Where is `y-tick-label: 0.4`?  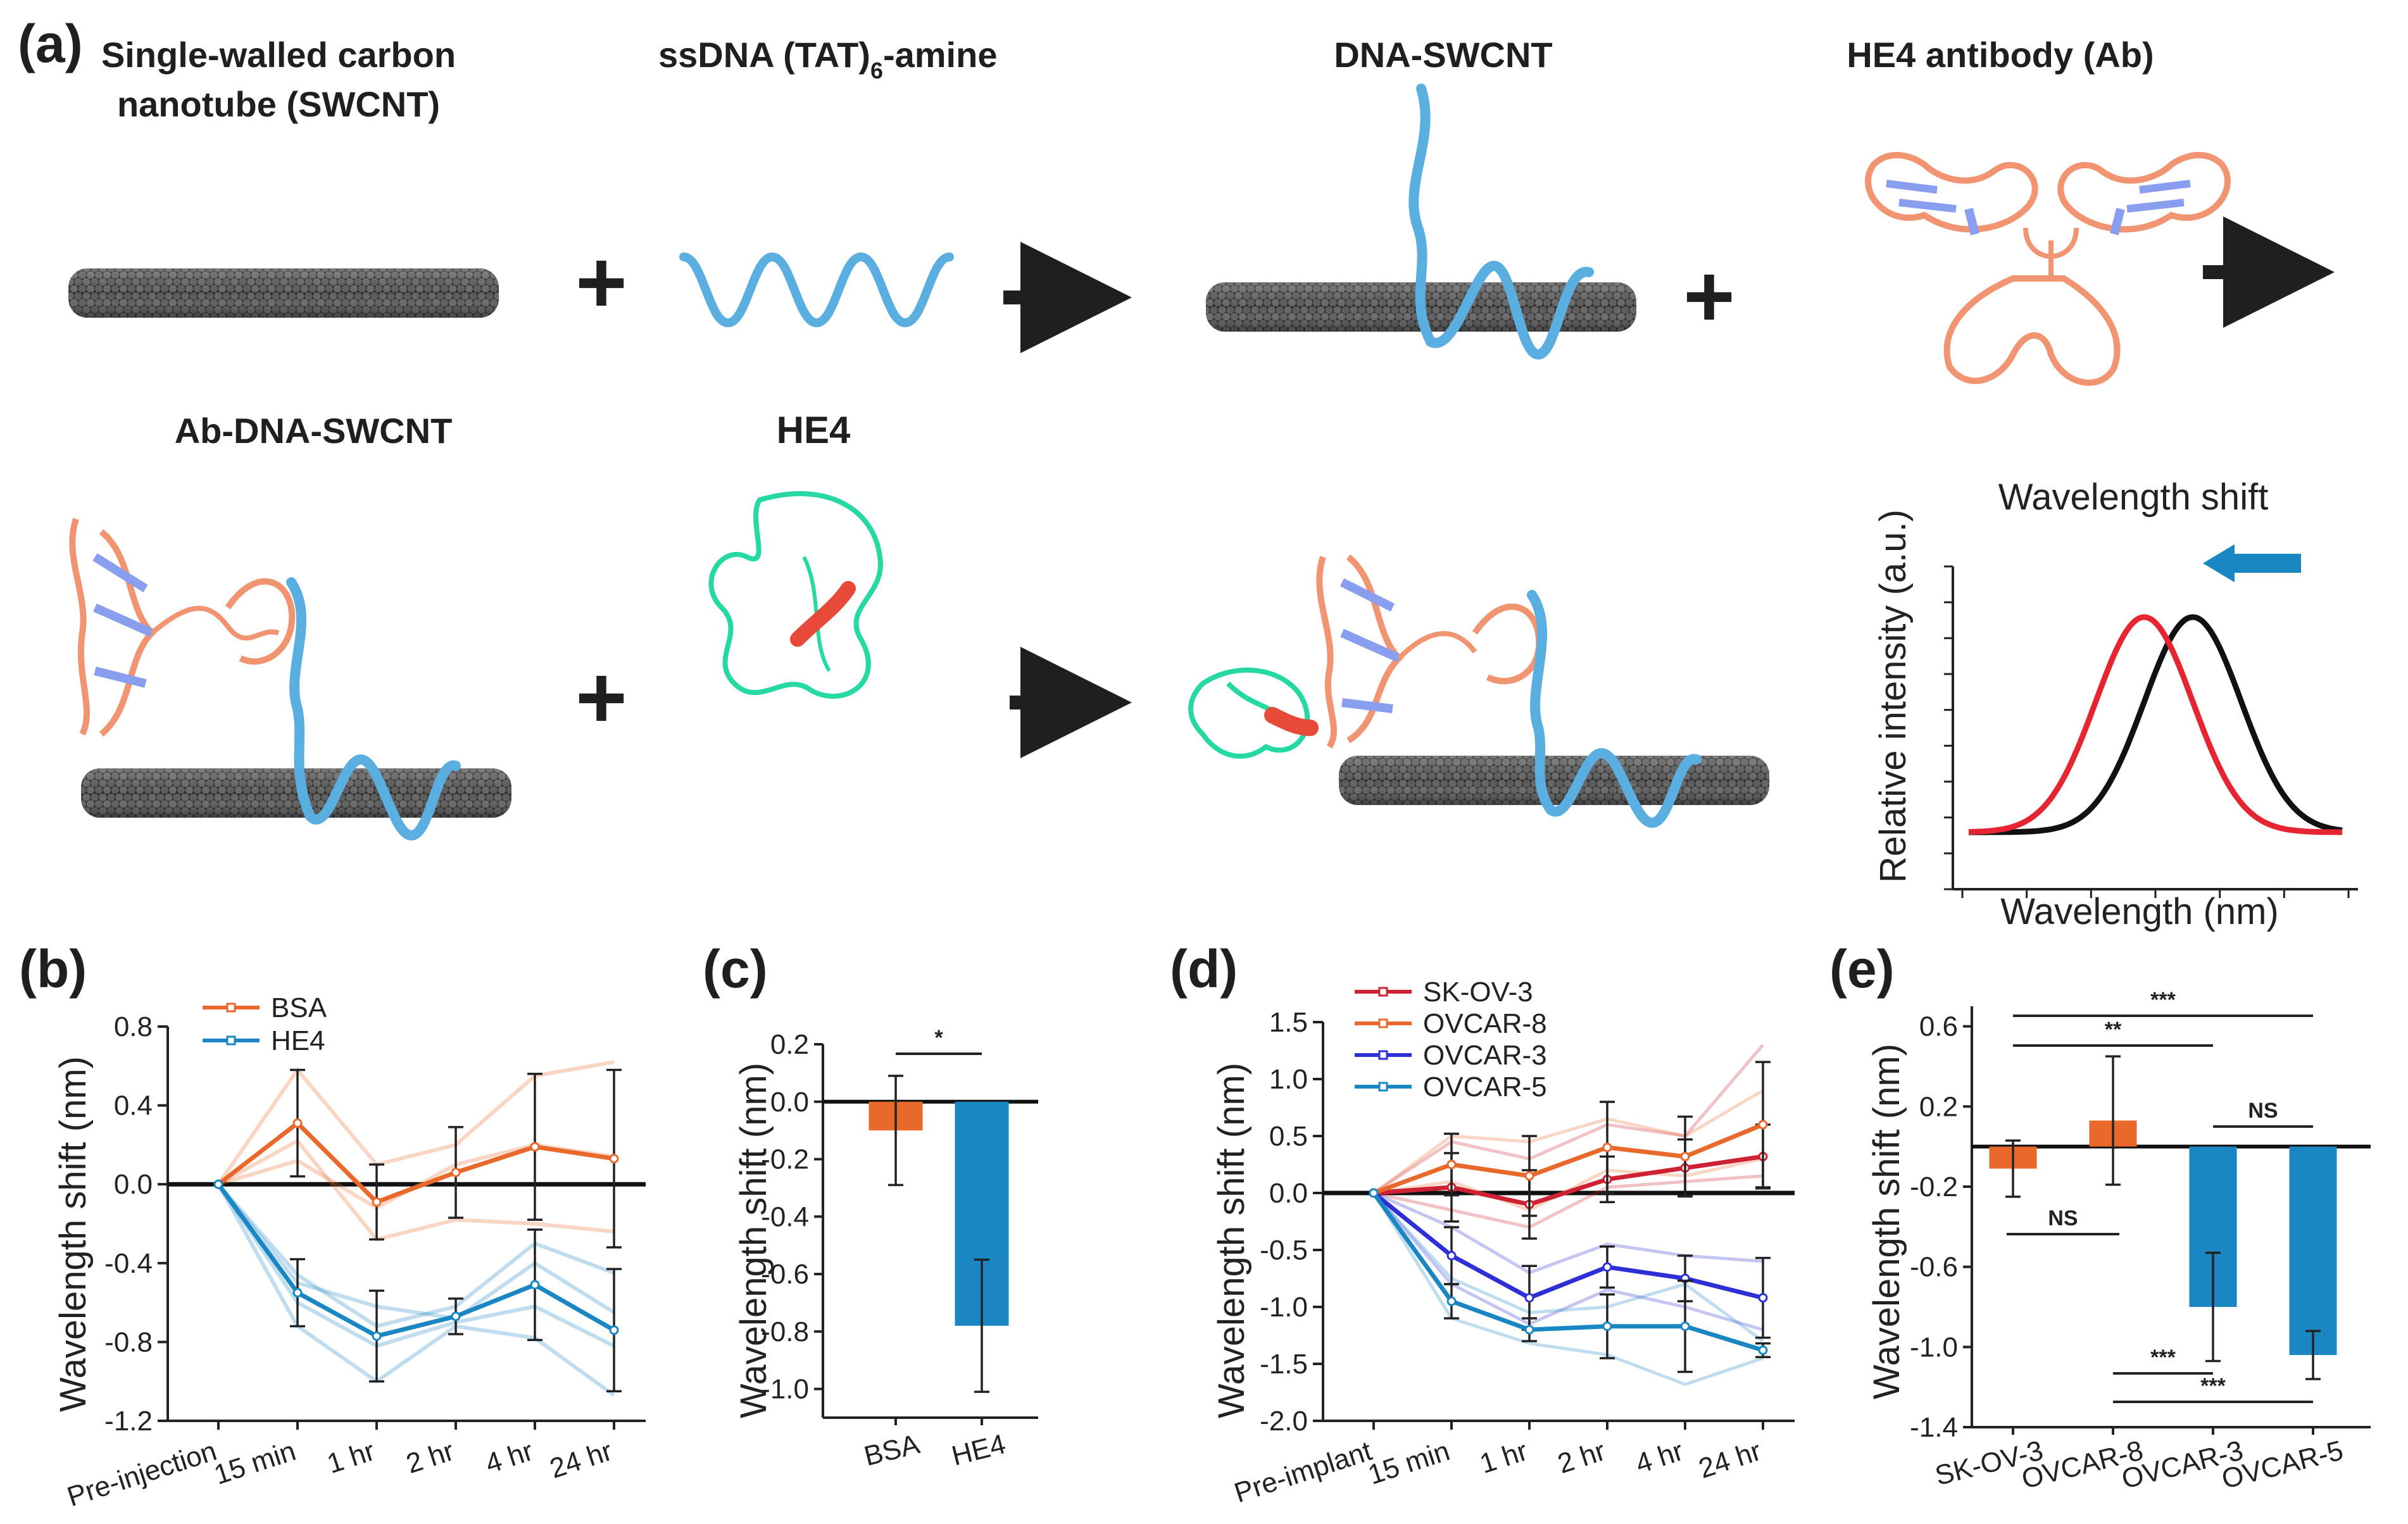 y-tick-label: 0.4 is located at coordinates (133, 1105).